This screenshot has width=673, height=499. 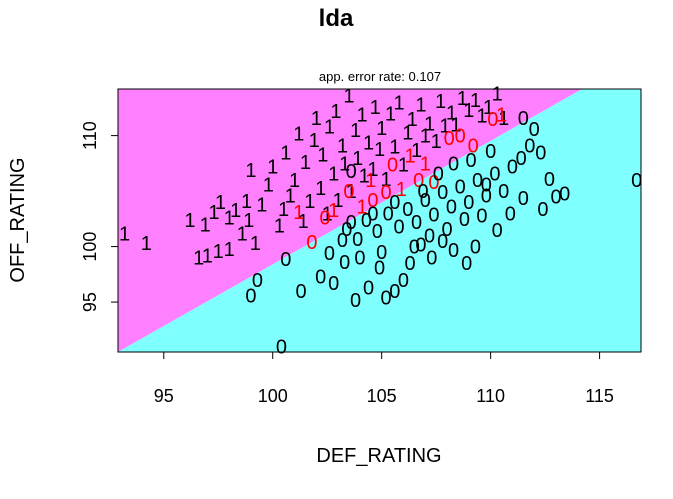 I want to click on x-tick-label: 100, so click(x=273, y=396).